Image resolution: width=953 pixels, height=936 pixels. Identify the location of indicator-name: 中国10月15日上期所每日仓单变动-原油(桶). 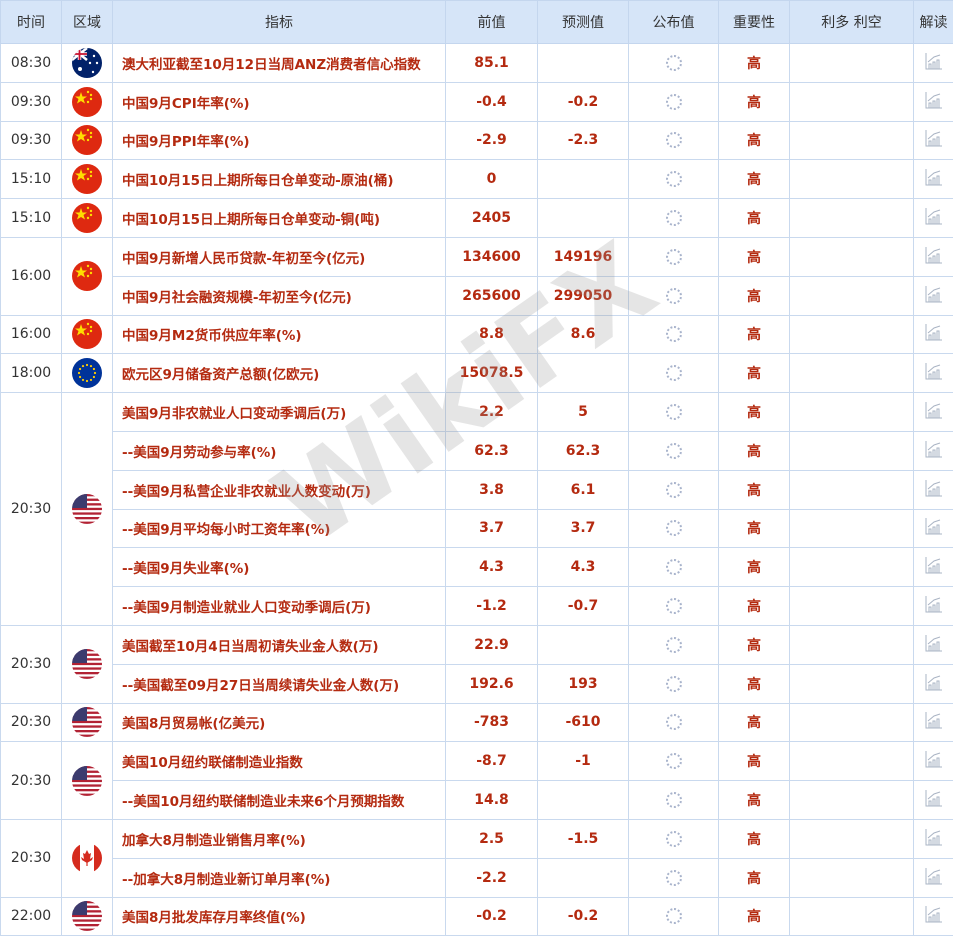
(279, 179).